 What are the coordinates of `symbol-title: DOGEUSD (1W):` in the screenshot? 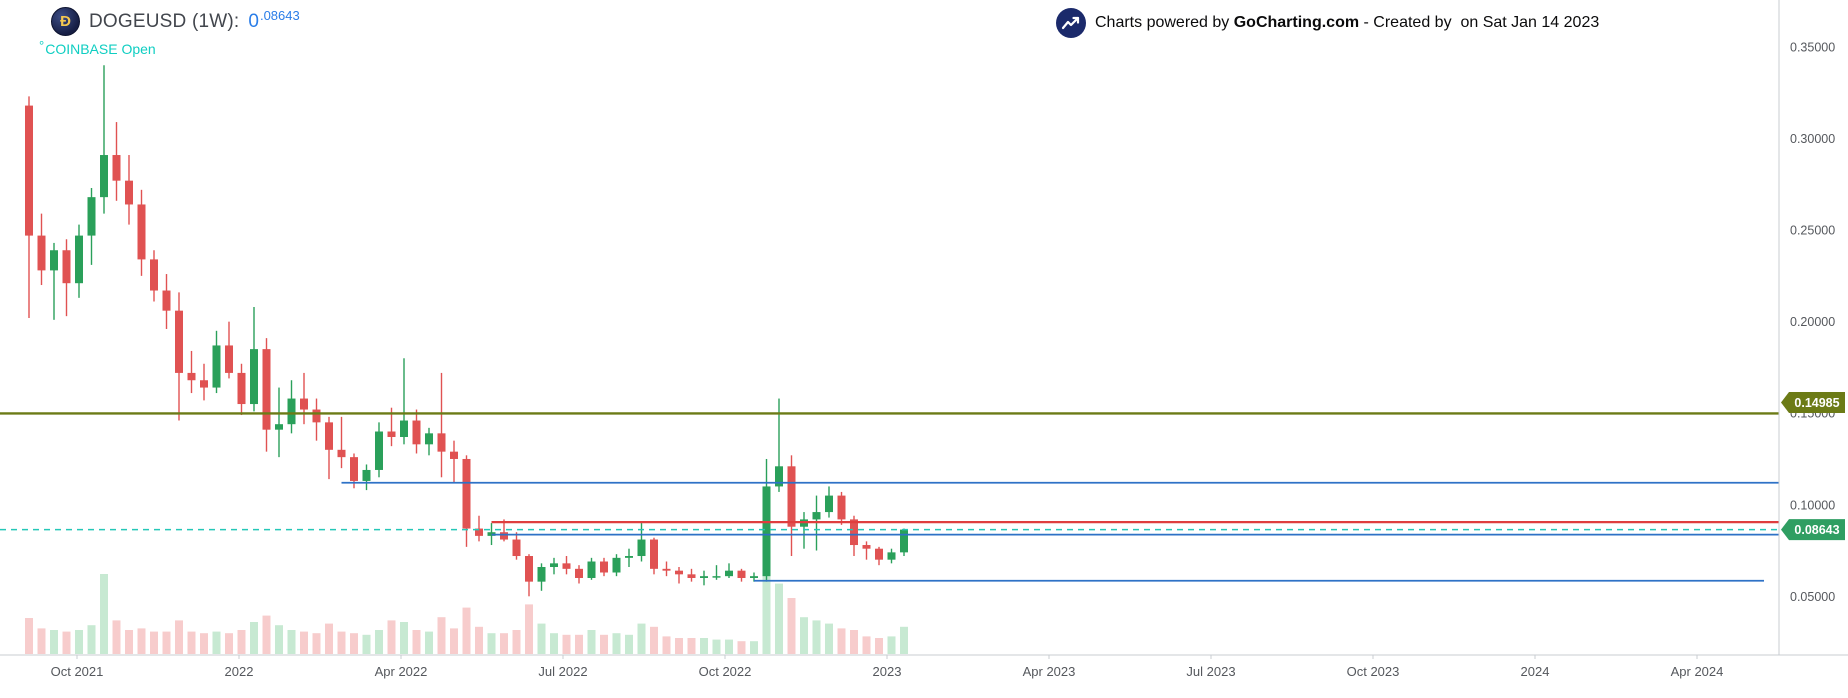 It's located at (164, 21).